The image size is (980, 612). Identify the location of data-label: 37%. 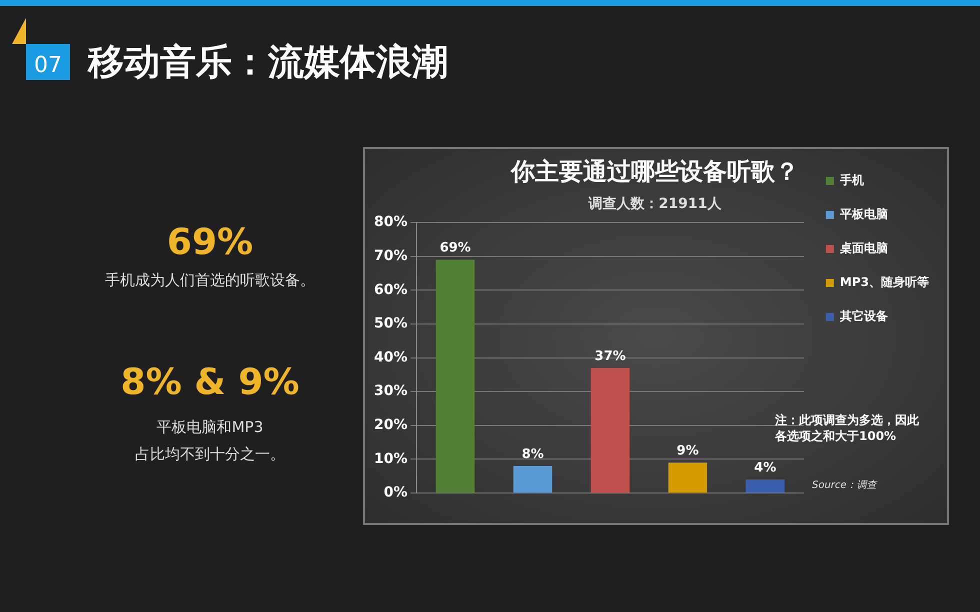
(610, 356).